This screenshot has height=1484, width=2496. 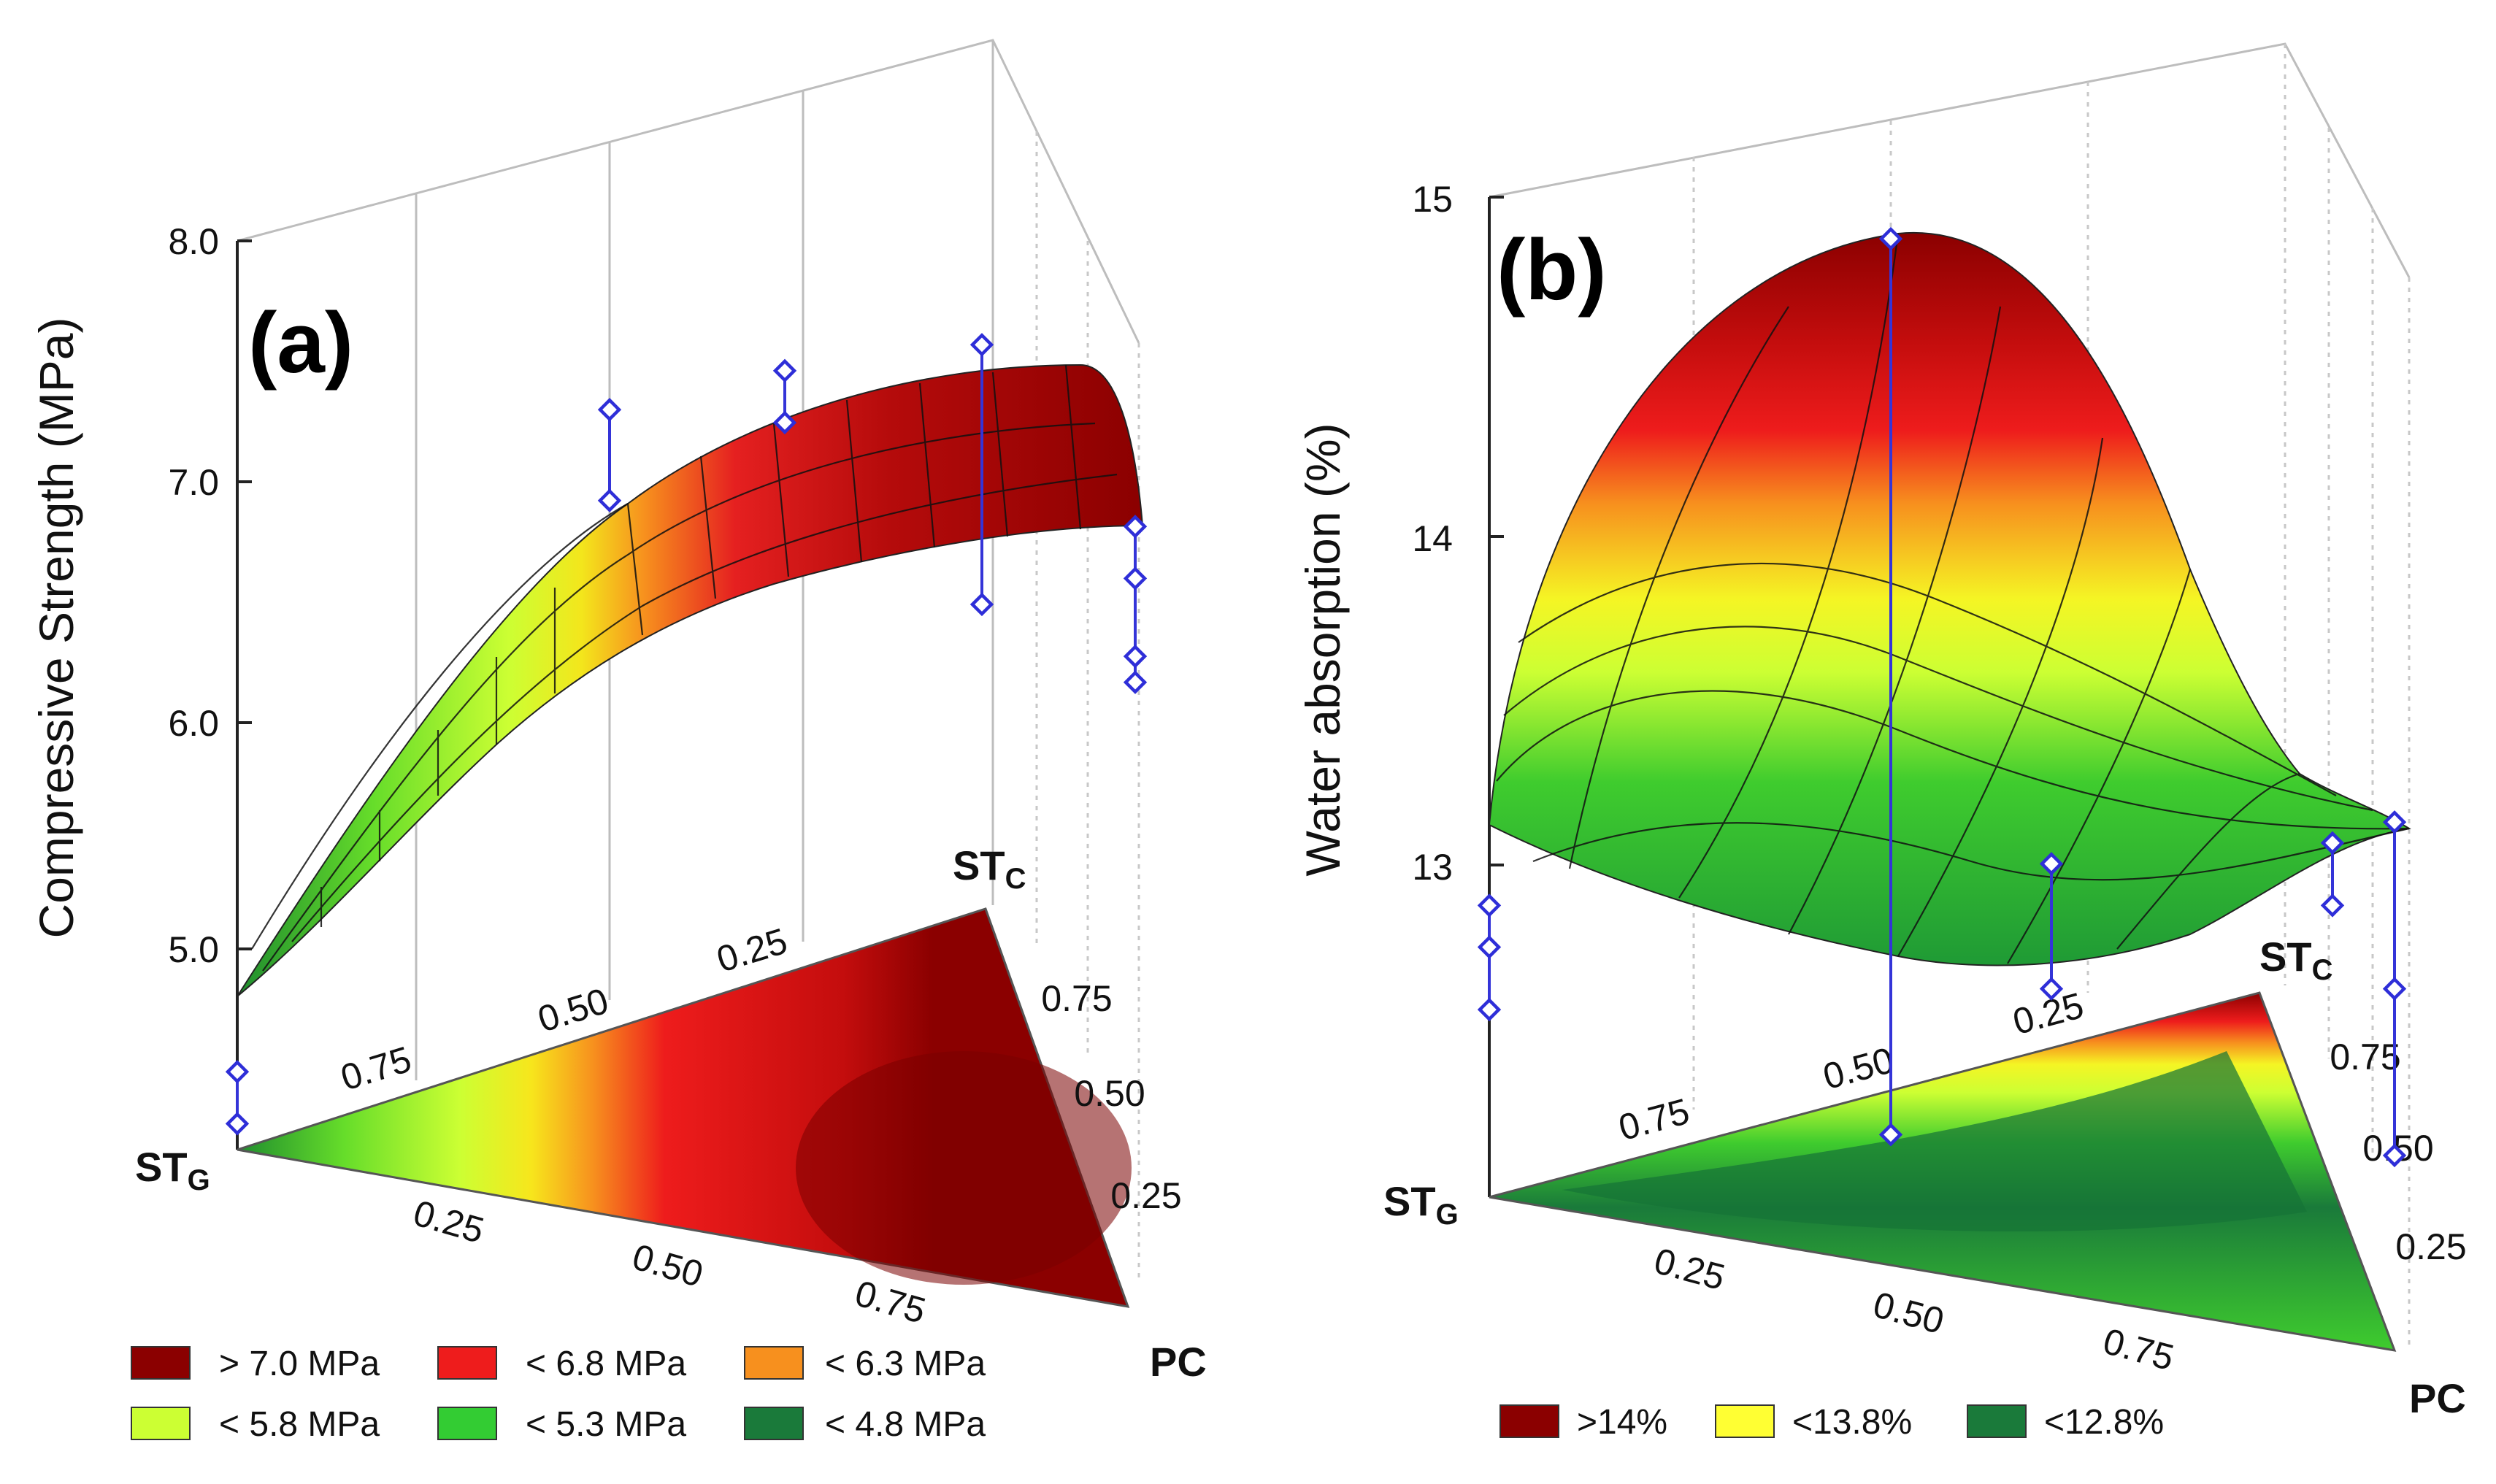 I want to click on panel-b-z-tick: 13, so click(x=1432, y=867).